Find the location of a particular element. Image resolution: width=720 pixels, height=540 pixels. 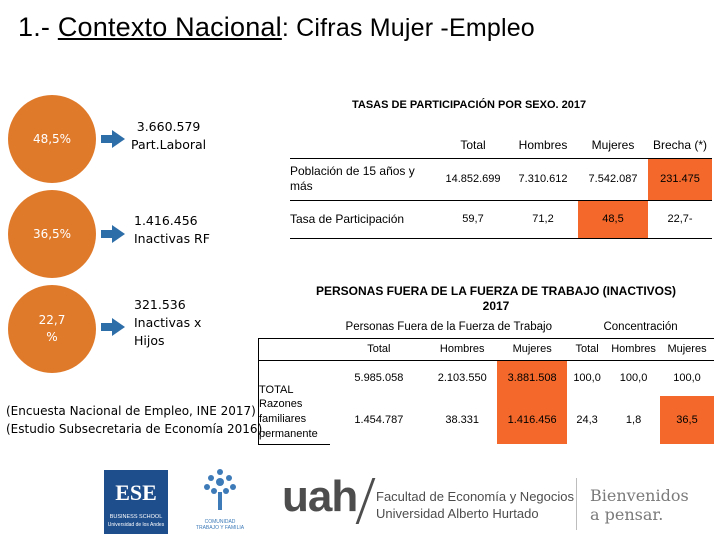

stat-inactive-children: 321.536 Inactivas x Hijos is located at coordinates (167, 323).